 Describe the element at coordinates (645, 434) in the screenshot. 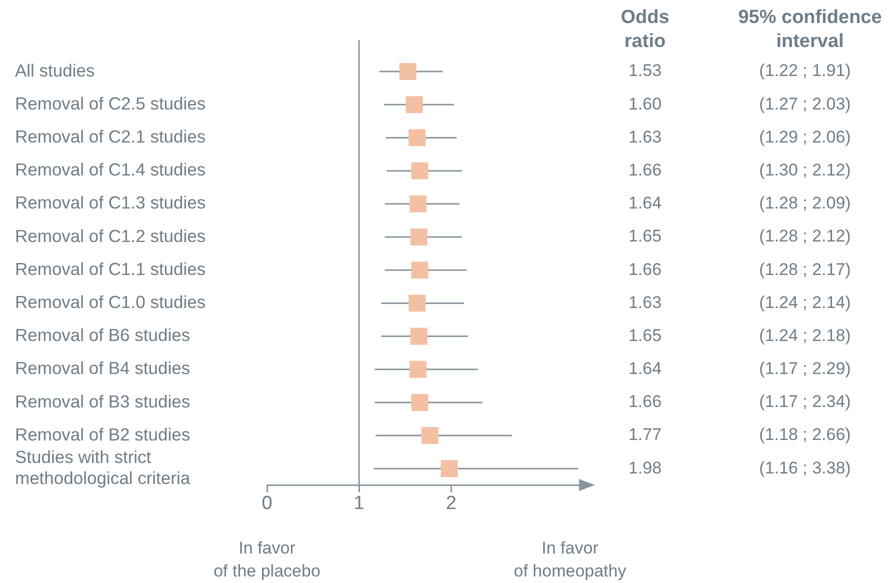

I see `data-label: 1.77` at that location.